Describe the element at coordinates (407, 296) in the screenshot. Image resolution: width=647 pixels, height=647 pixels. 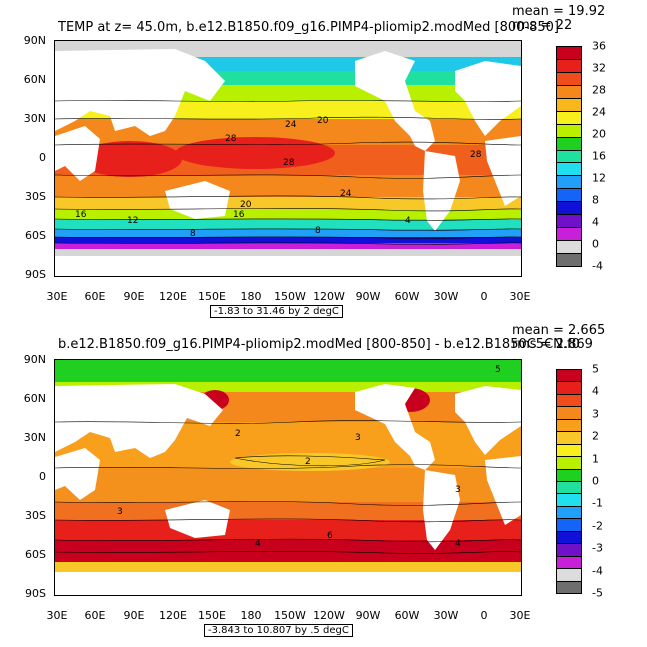
I see `lon-label: 60W` at that location.